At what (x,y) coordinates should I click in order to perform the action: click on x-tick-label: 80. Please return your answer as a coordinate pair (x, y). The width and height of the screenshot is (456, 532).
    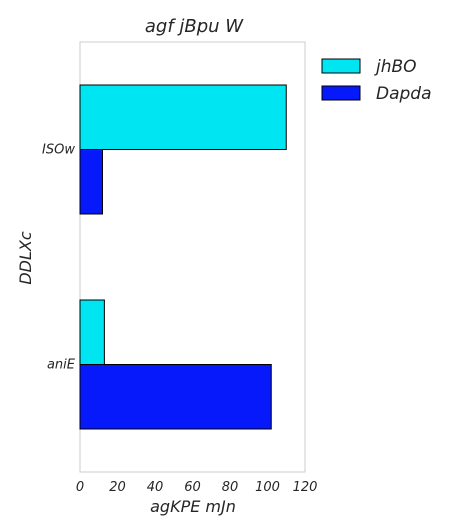
    Looking at the image, I should click on (230, 487).